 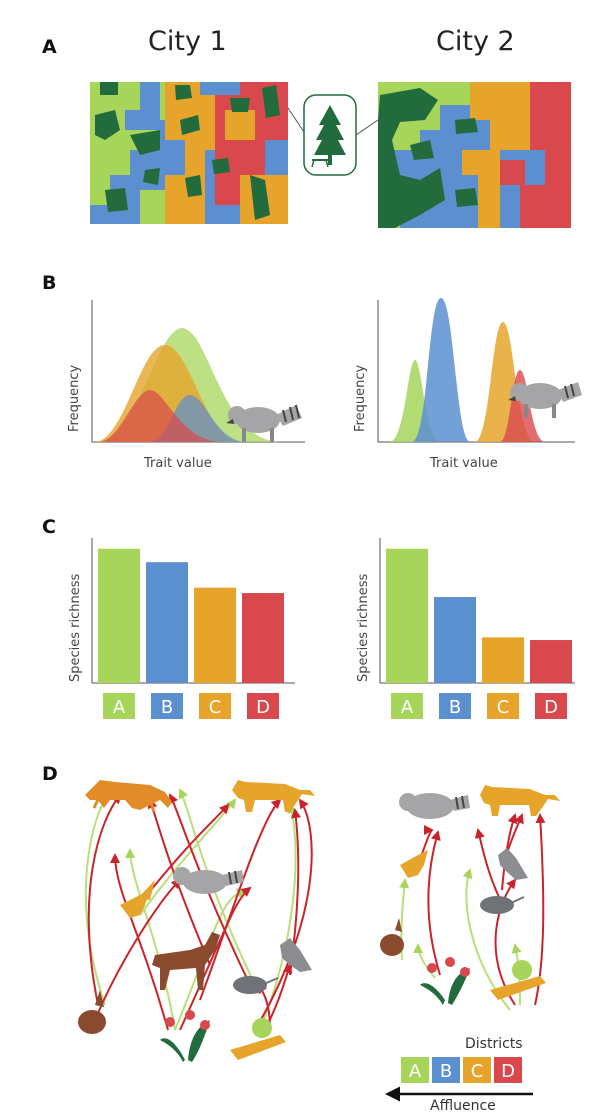 I want to click on panel-letter-b: B, so click(x=49, y=283).